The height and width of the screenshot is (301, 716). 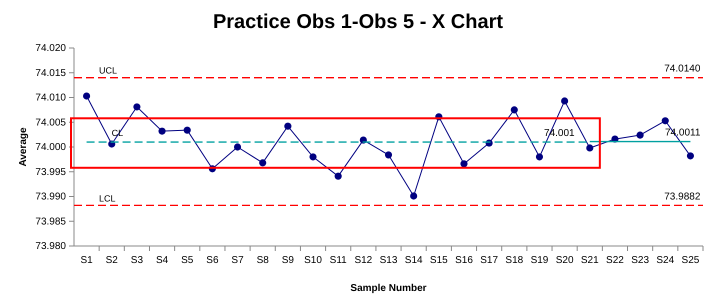 What do you see at coordinates (162, 260) in the screenshot?
I see `x-tick-label: S4` at bounding box center [162, 260].